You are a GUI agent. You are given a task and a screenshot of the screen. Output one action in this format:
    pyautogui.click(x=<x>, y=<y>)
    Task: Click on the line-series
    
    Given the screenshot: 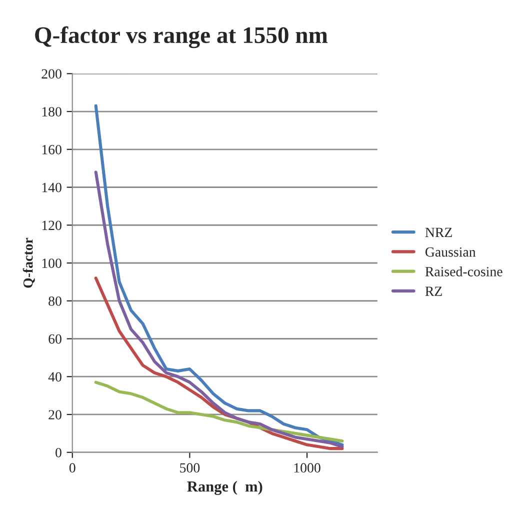 What is the action you would take?
    pyautogui.click(x=219, y=411)
    